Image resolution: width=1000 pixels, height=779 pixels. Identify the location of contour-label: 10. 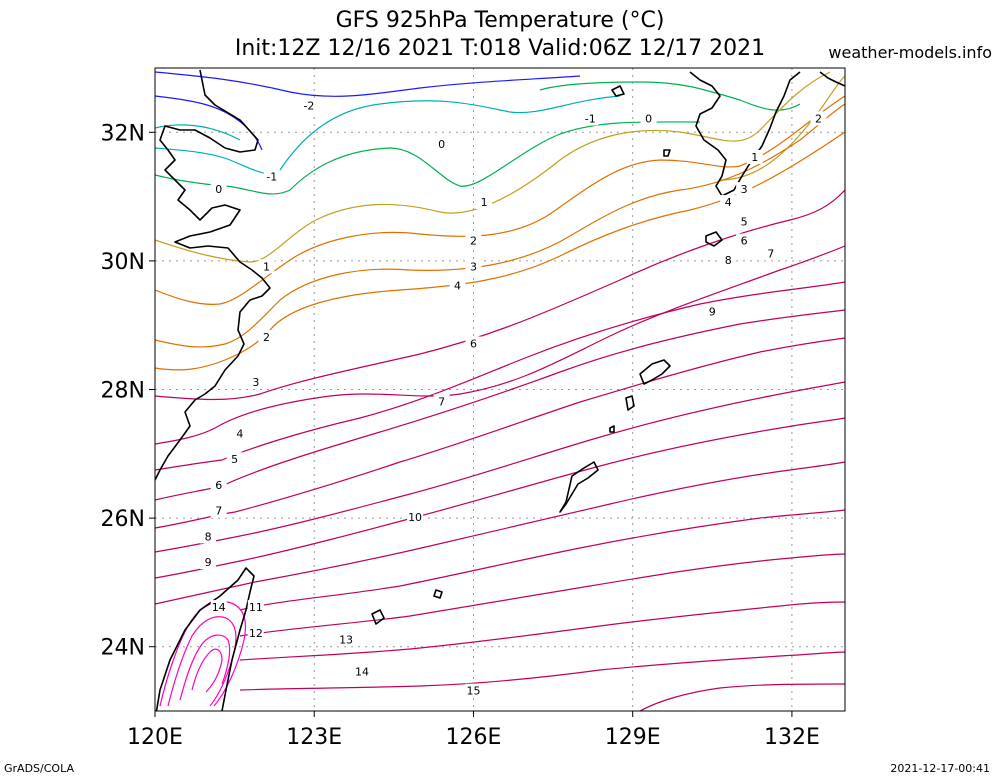
(415, 517).